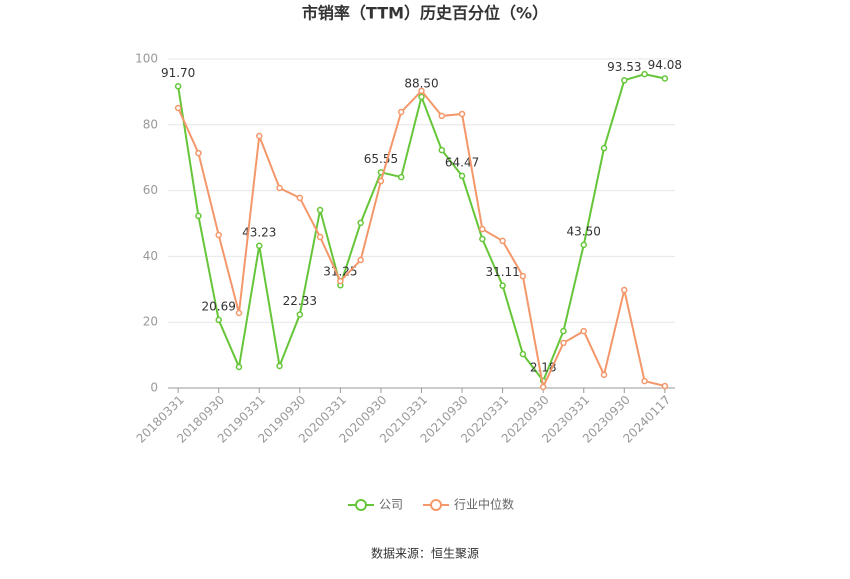  What do you see at coordinates (219, 306) in the screenshot?
I see `value-label: 20.69` at bounding box center [219, 306].